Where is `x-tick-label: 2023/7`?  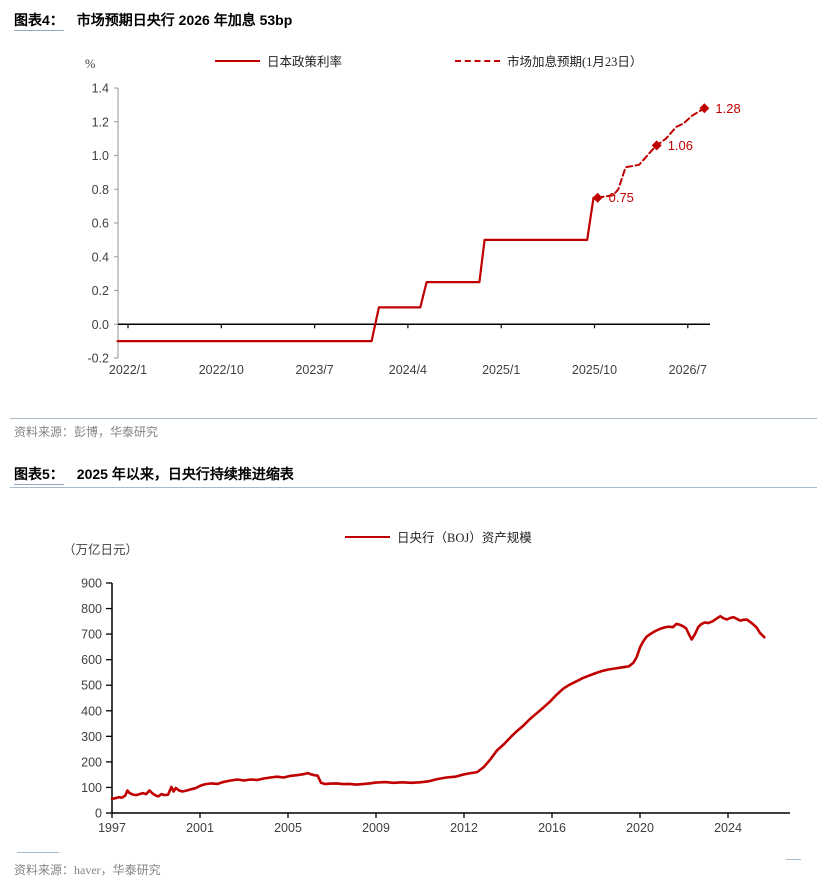 x-tick-label: 2023/7 is located at coordinates (314, 370).